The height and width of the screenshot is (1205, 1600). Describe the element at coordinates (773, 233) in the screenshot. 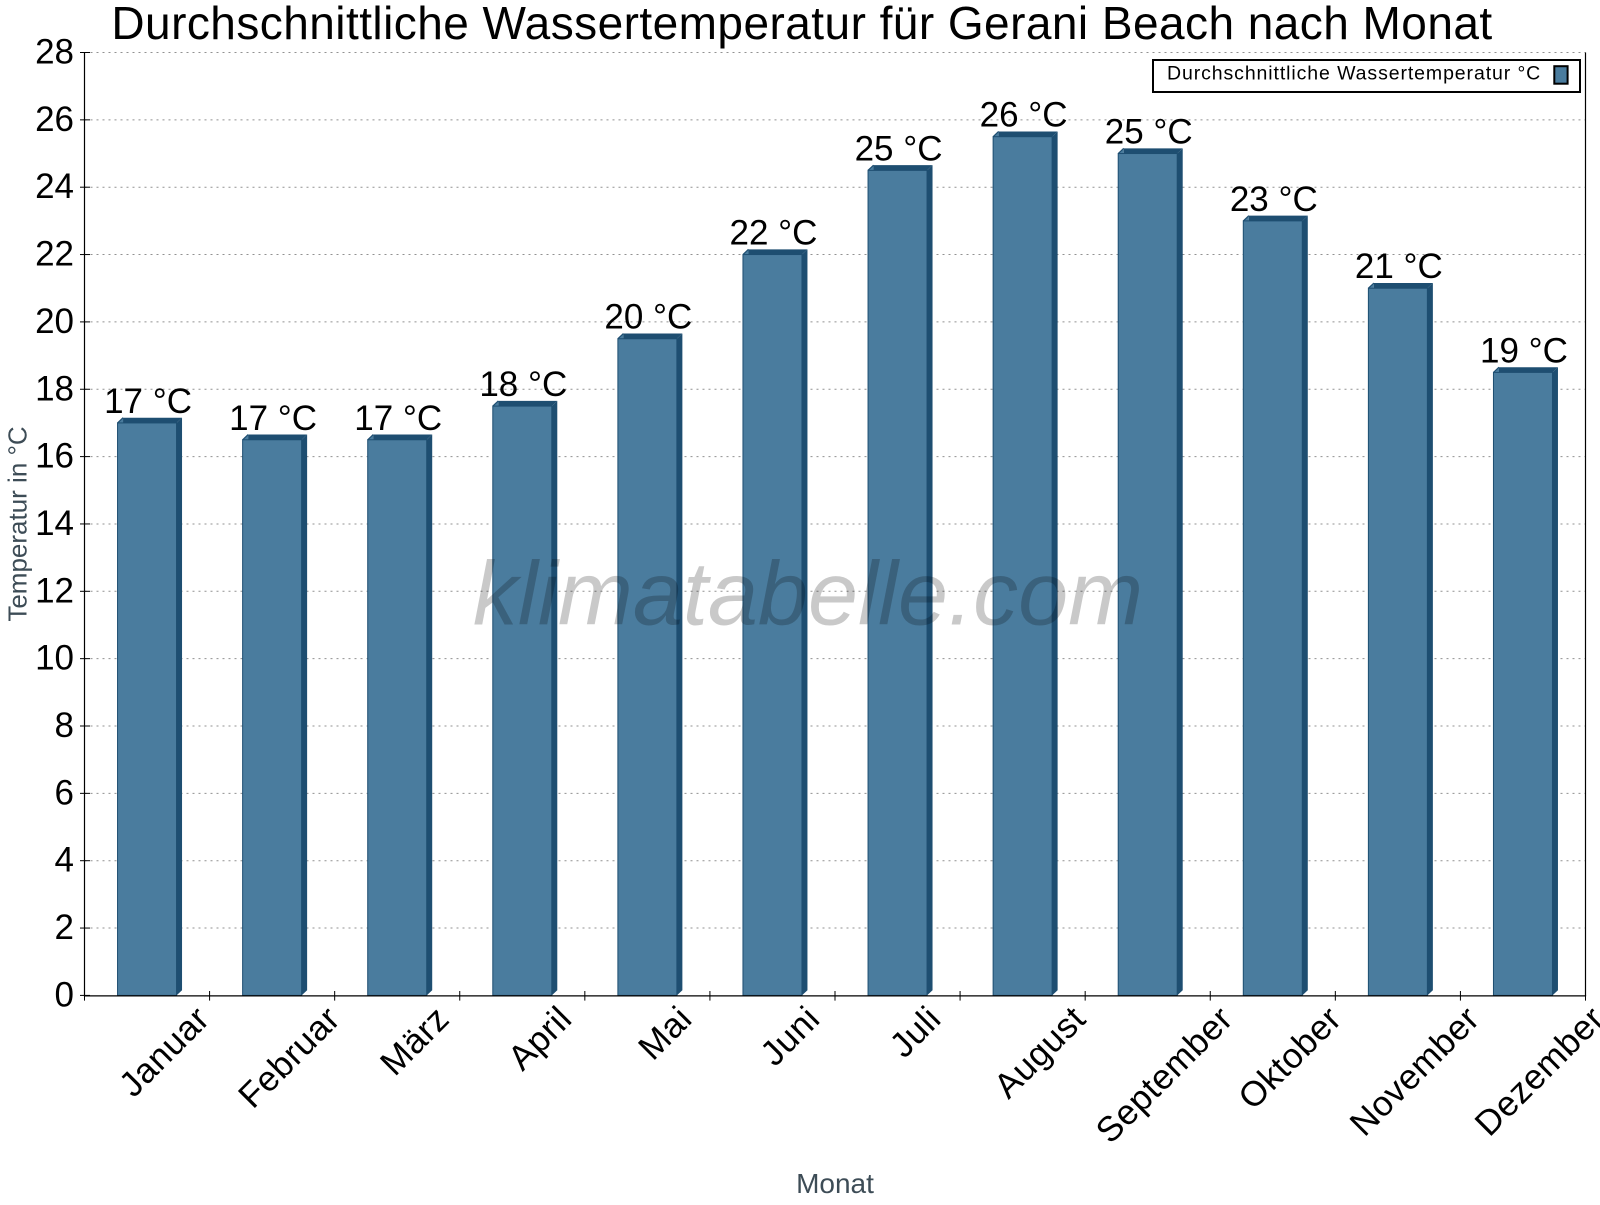

I see `svg-text: 22 °C` at that location.